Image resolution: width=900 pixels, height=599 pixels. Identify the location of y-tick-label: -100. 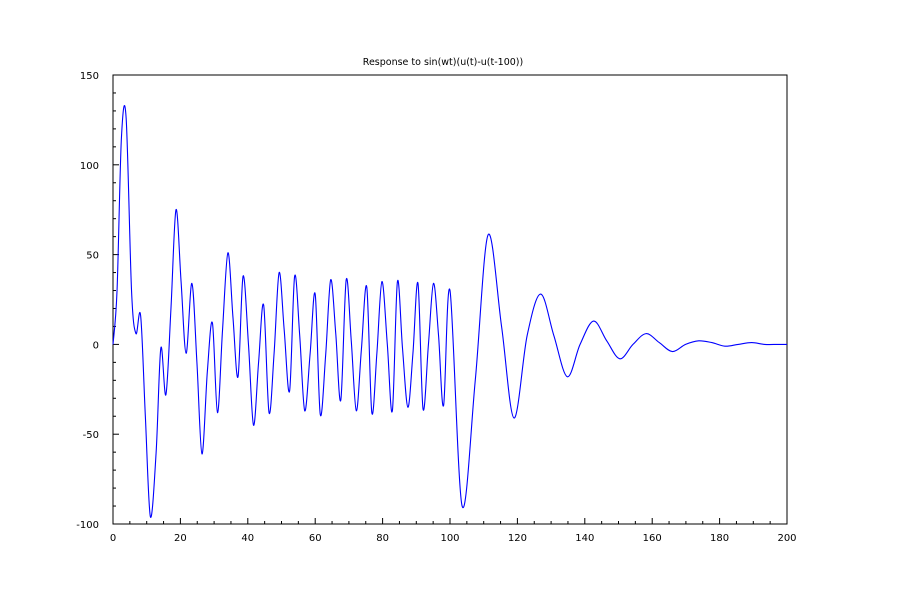
(87, 525).